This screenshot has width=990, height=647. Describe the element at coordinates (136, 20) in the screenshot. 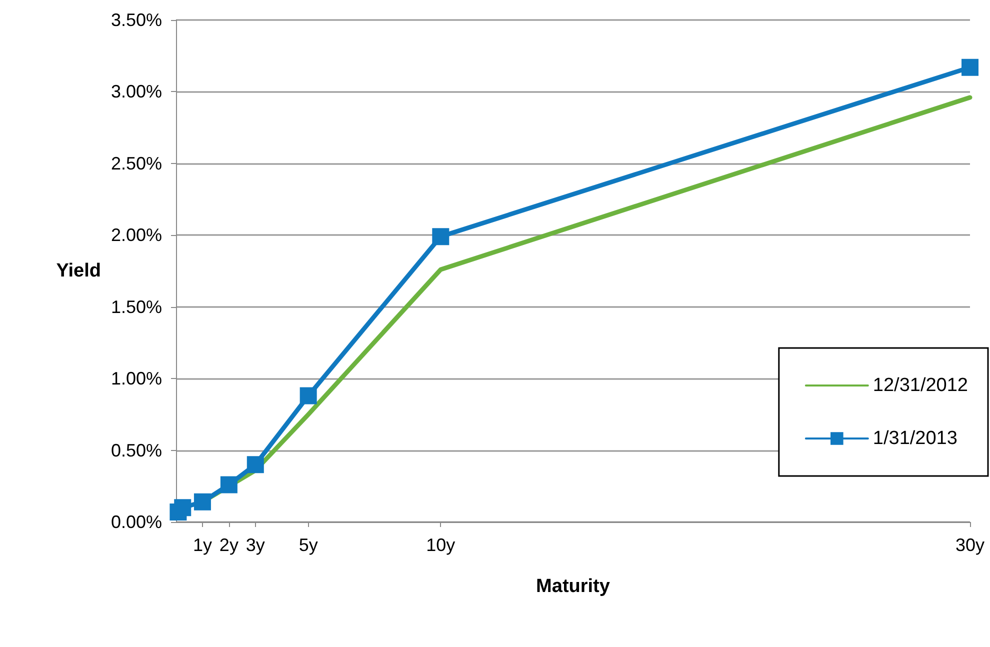

I see `y-tick-label: 3.50%` at that location.